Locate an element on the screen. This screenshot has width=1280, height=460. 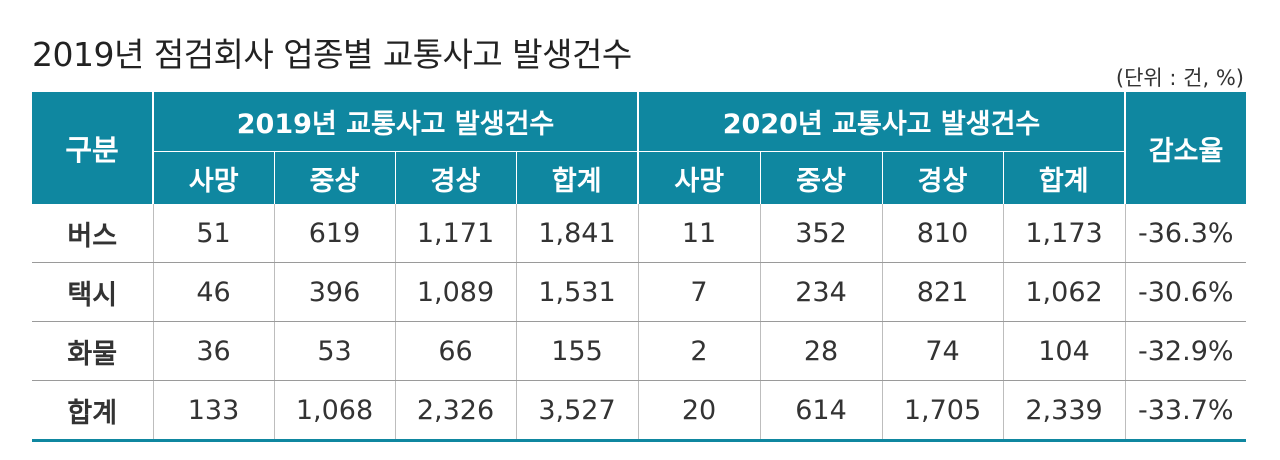
table-cell-rate: -30.6% is located at coordinates (1186, 292).